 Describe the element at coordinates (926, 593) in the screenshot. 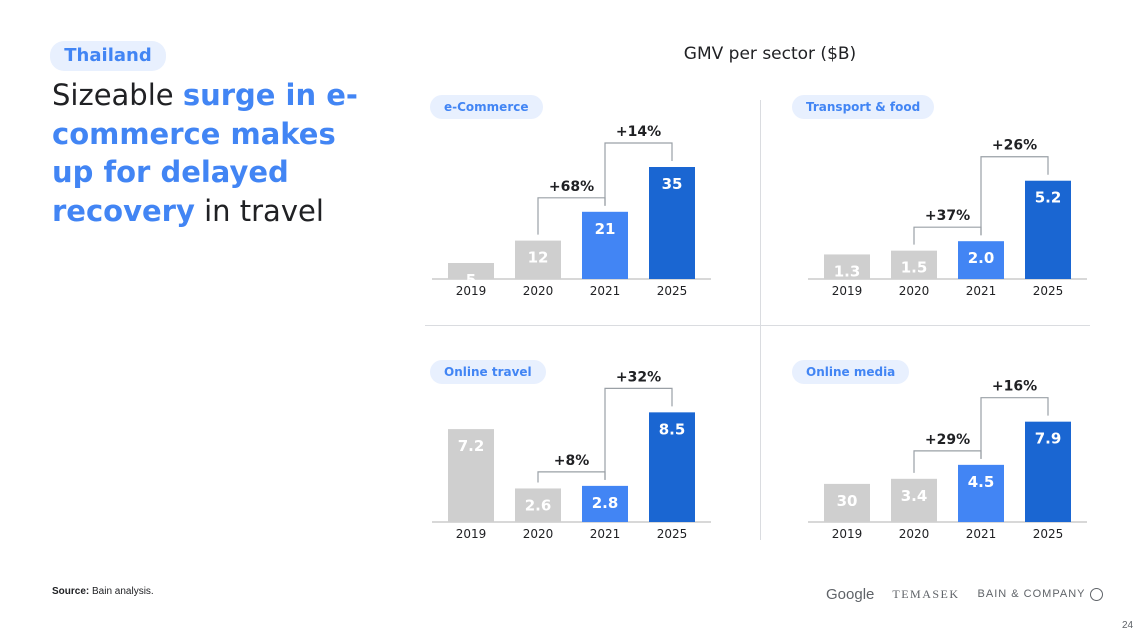

I see `temasek-logo: TEMASEK` at that location.